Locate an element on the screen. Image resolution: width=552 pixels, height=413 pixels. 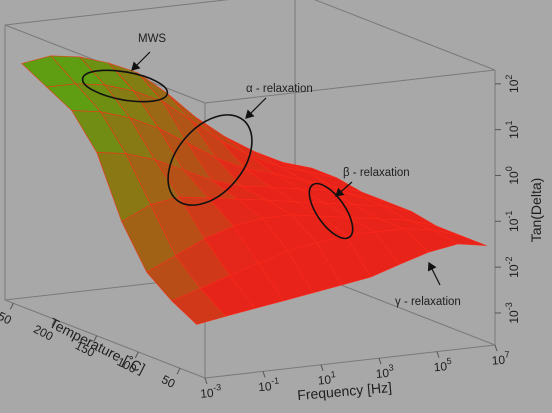
y-tick-label: 50 is located at coordinates (168, 381).